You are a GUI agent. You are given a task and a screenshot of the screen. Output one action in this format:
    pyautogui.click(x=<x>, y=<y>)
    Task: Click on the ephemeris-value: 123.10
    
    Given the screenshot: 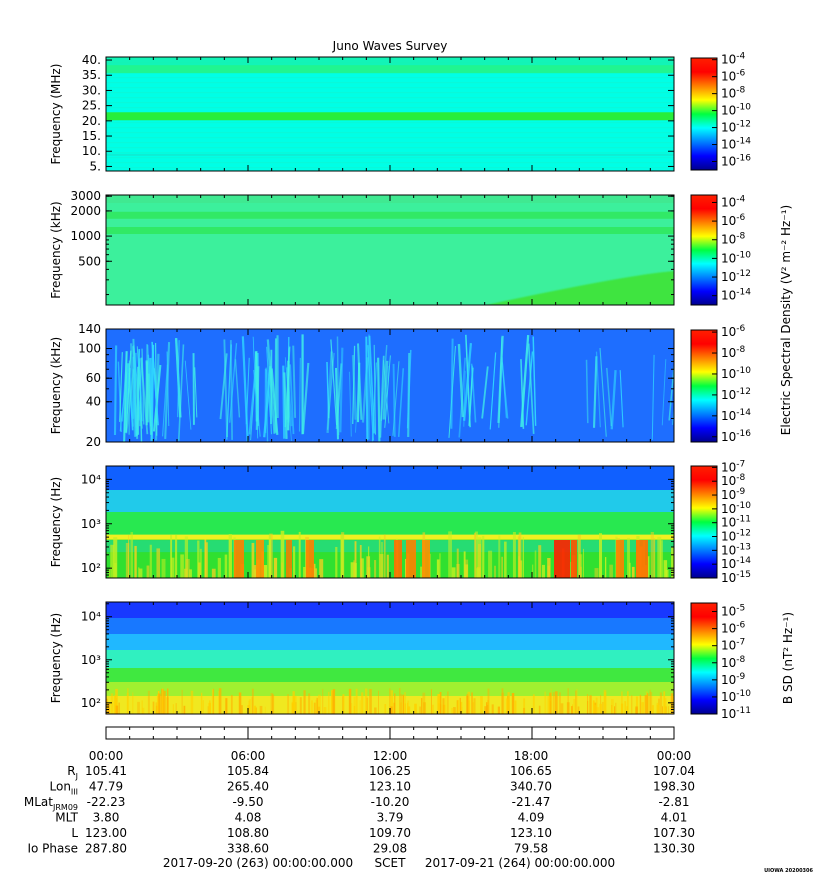 What is the action you would take?
    pyautogui.click(x=531, y=833)
    